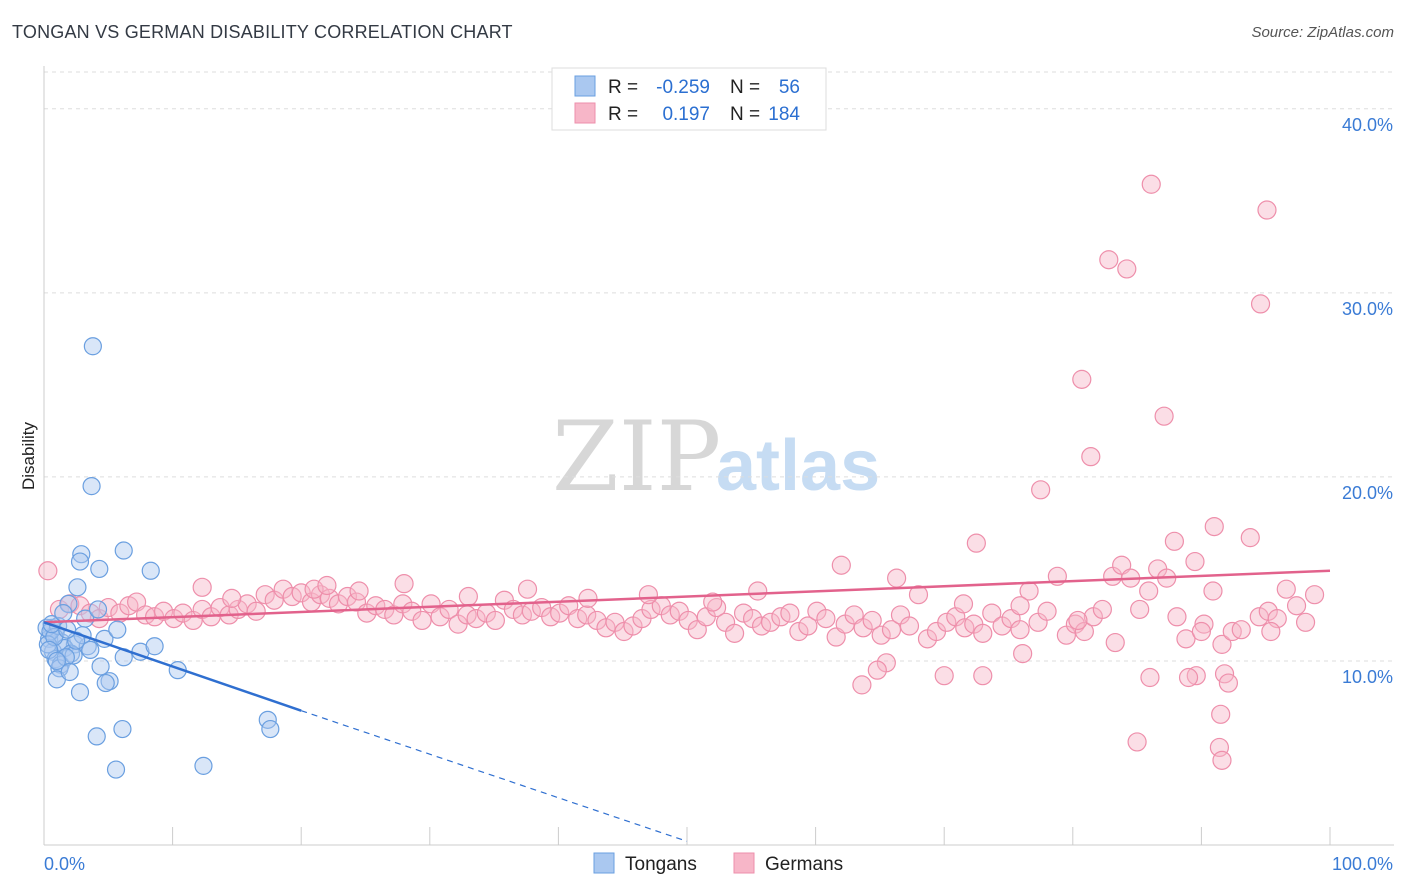 The image size is (1406, 892). Describe the element at coordinates (798, 466) in the screenshot. I see `watermark-atlas: atlas` at that location.